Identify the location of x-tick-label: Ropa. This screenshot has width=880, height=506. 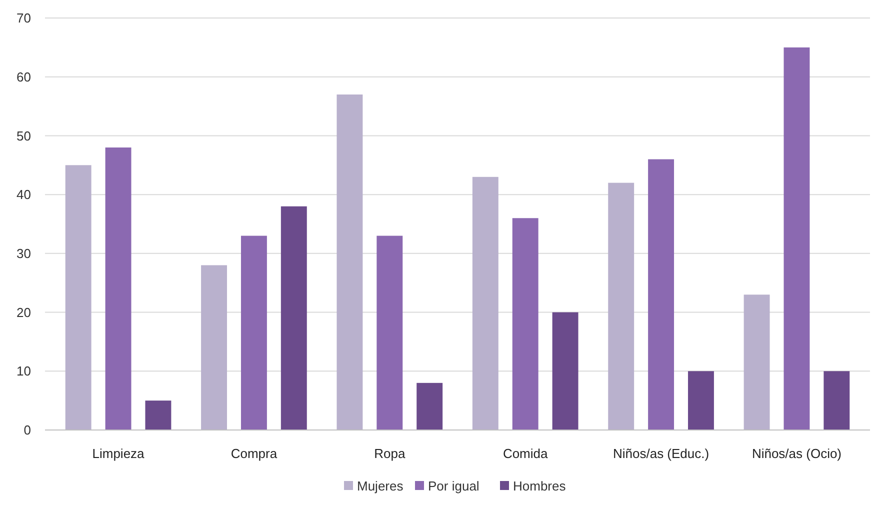
(390, 453).